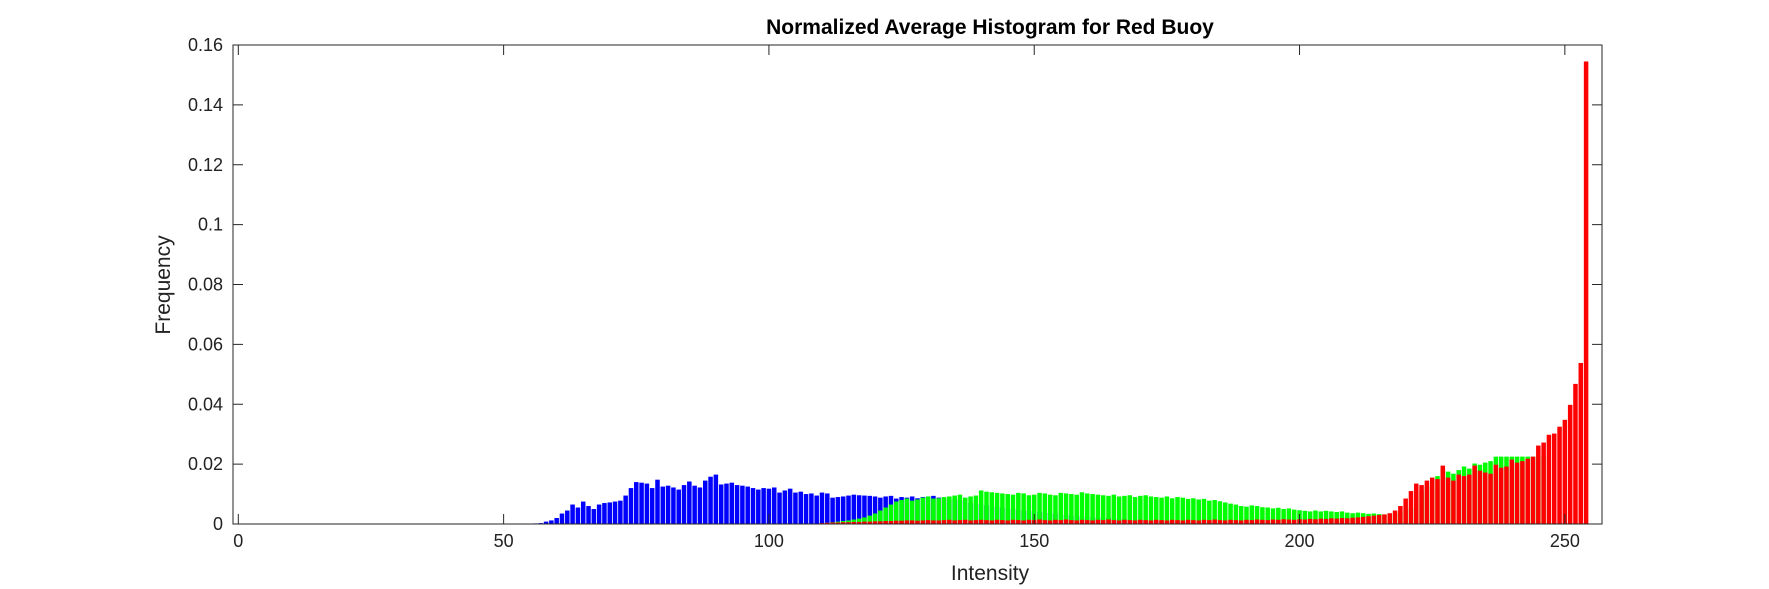 This screenshot has height=589, width=1769. What do you see at coordinates (1034, 541) in the screenshot?
I see `x-tick-label: 150` at bounding box center [1034, 541].